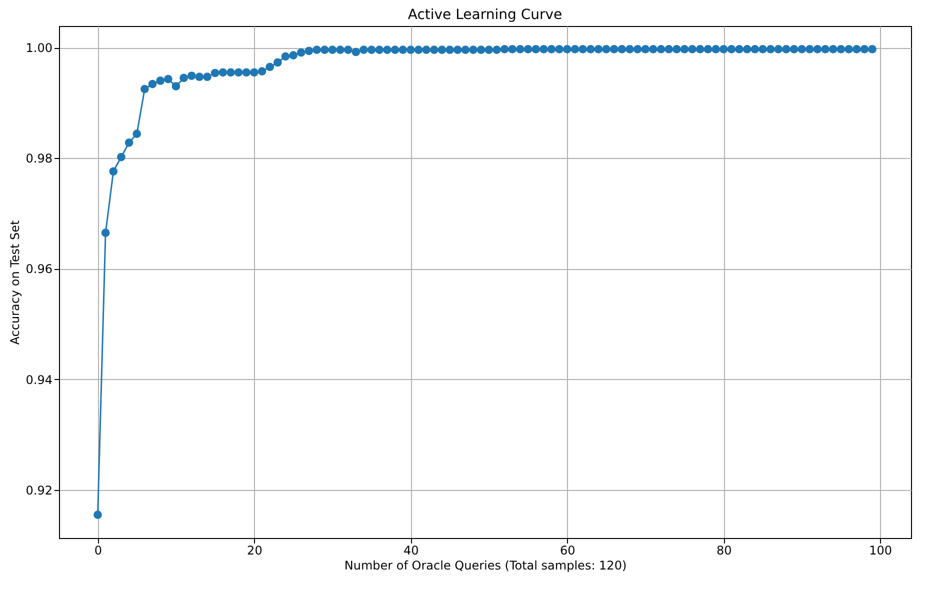 The width and height of the screenshot is (947, 595). What do you see at coordinates (98, 551) in the screenshot?
I see `x-tick-label: 0` at bounding box center [98, 551].